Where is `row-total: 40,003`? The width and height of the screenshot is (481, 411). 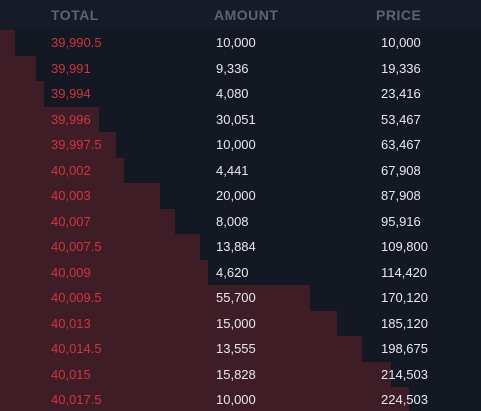 row-total: 40,003 is located at coordinates (71, 195).